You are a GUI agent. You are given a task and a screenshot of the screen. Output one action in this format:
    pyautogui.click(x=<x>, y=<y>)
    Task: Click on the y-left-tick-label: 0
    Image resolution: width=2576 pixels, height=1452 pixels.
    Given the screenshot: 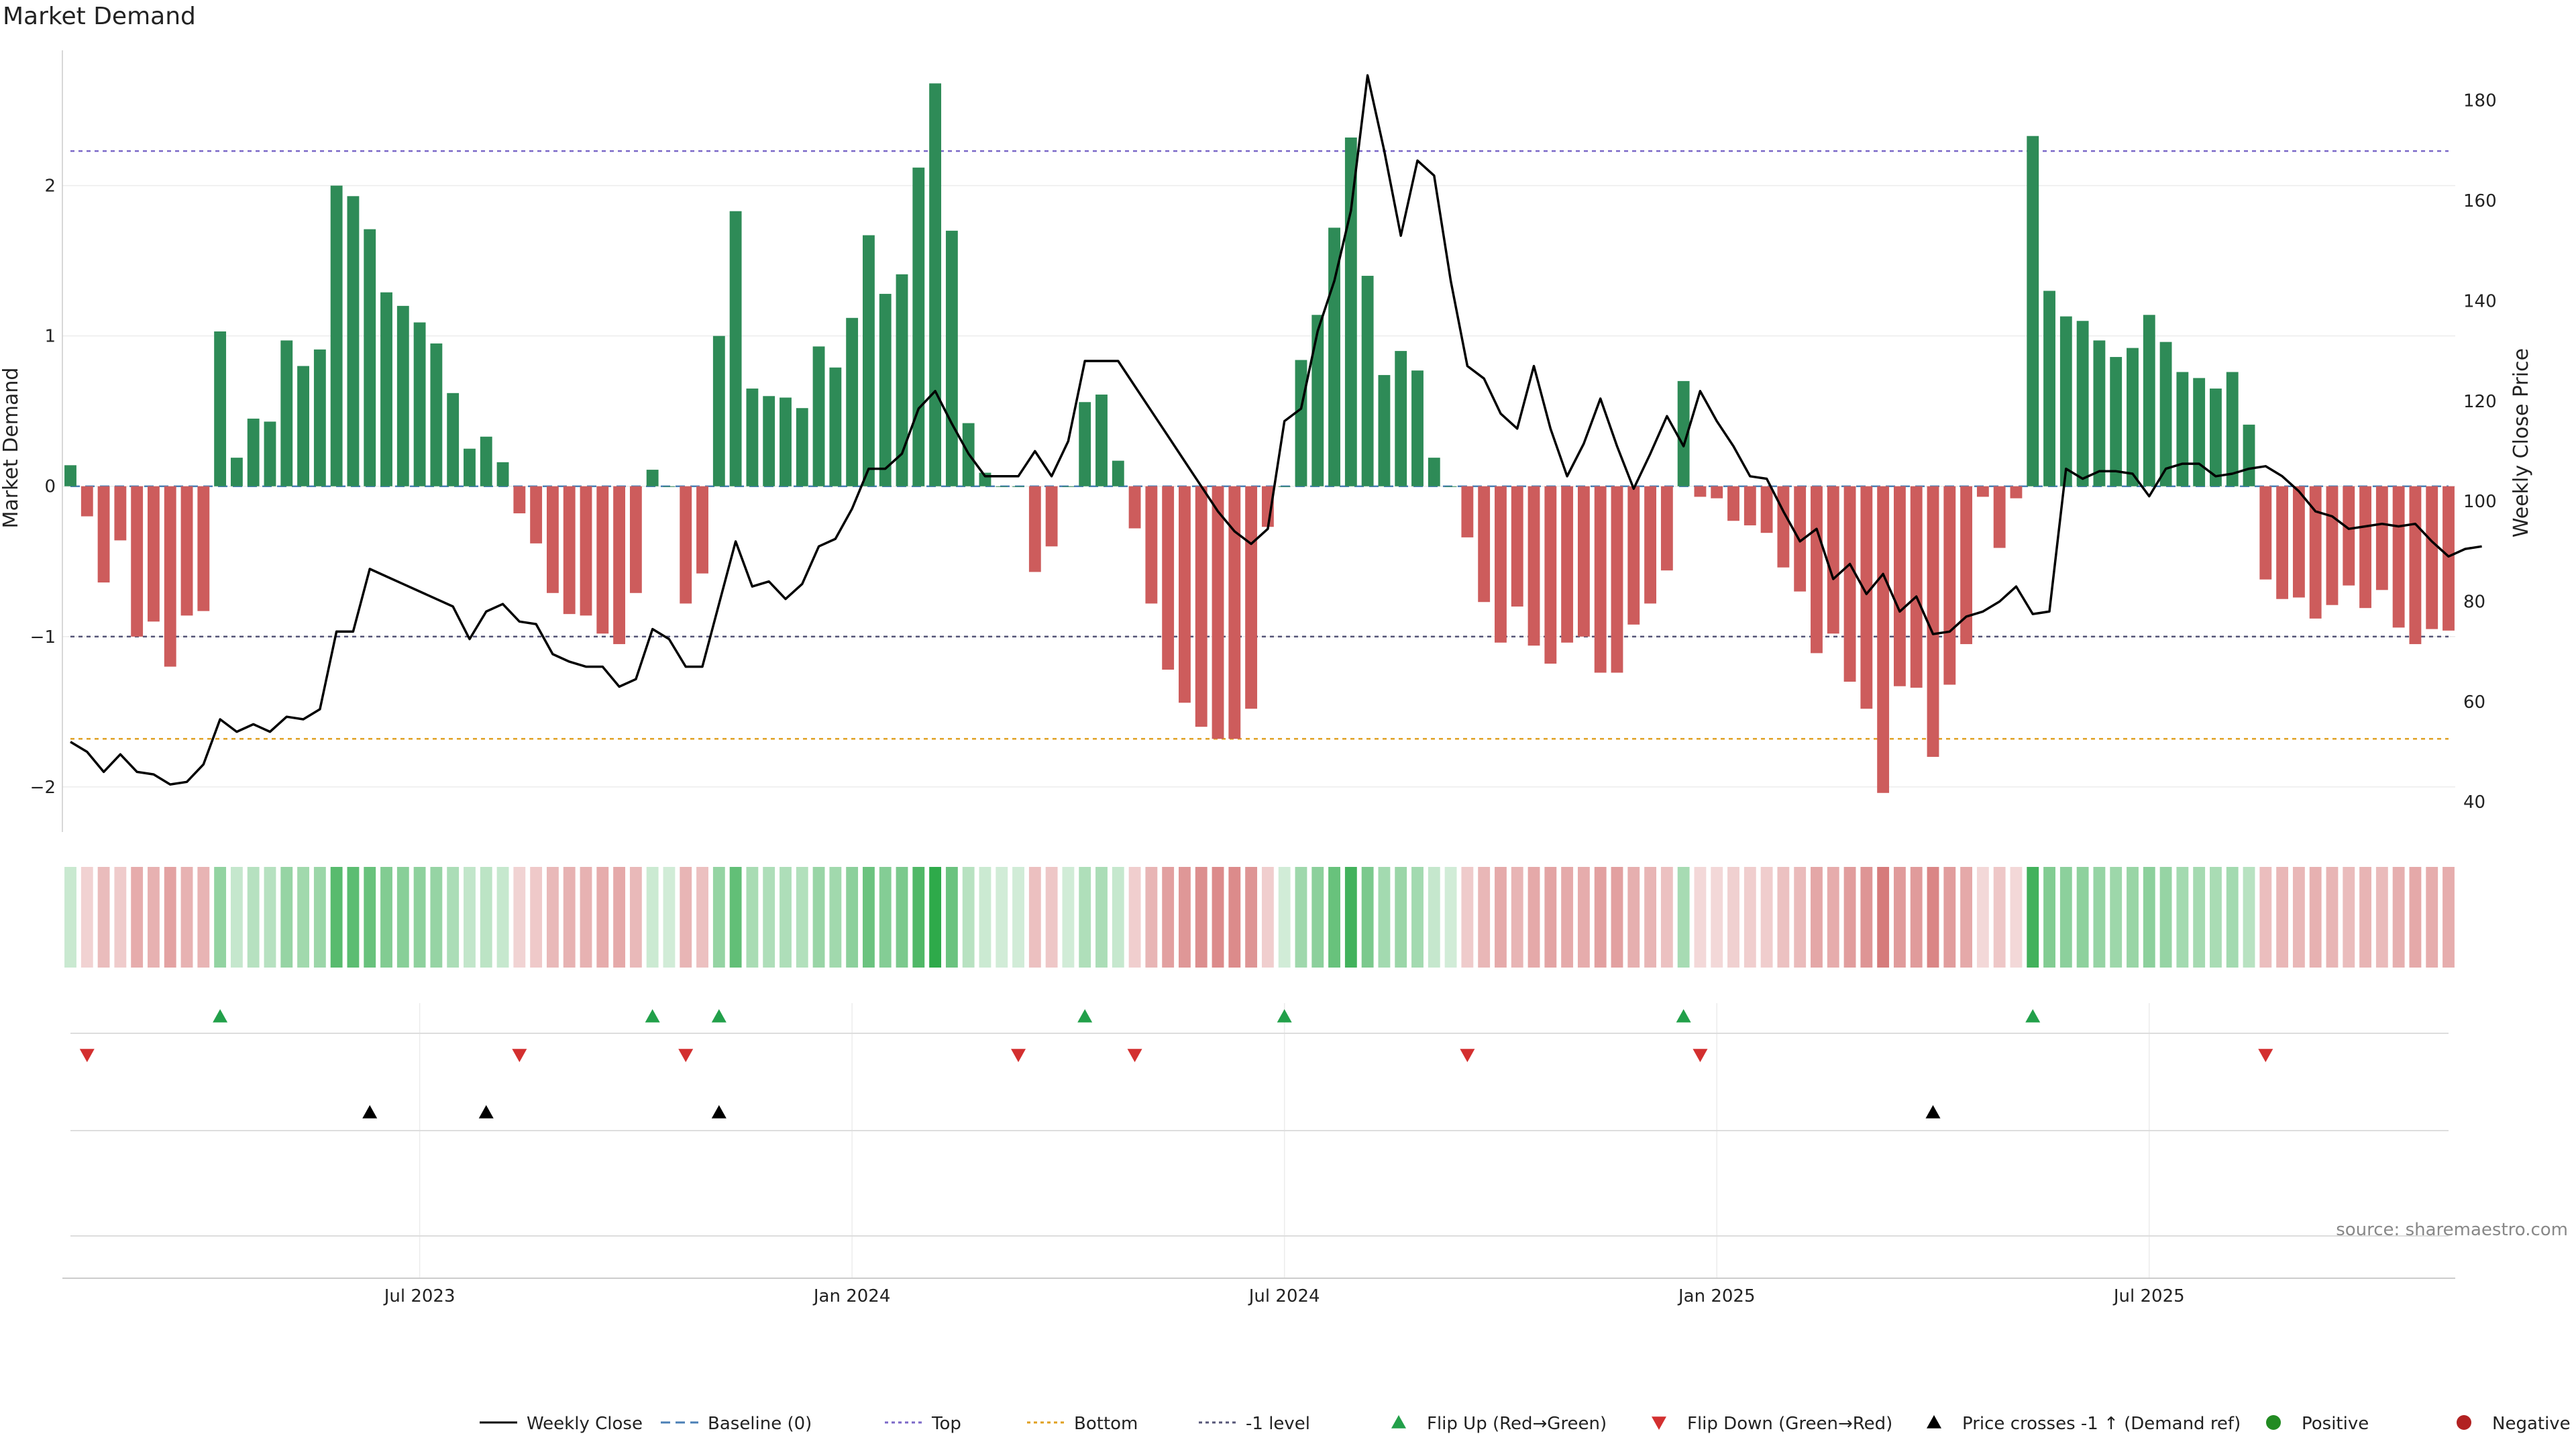 What is the action you would take?
    pyautogui.click(x=50, y=487)
    